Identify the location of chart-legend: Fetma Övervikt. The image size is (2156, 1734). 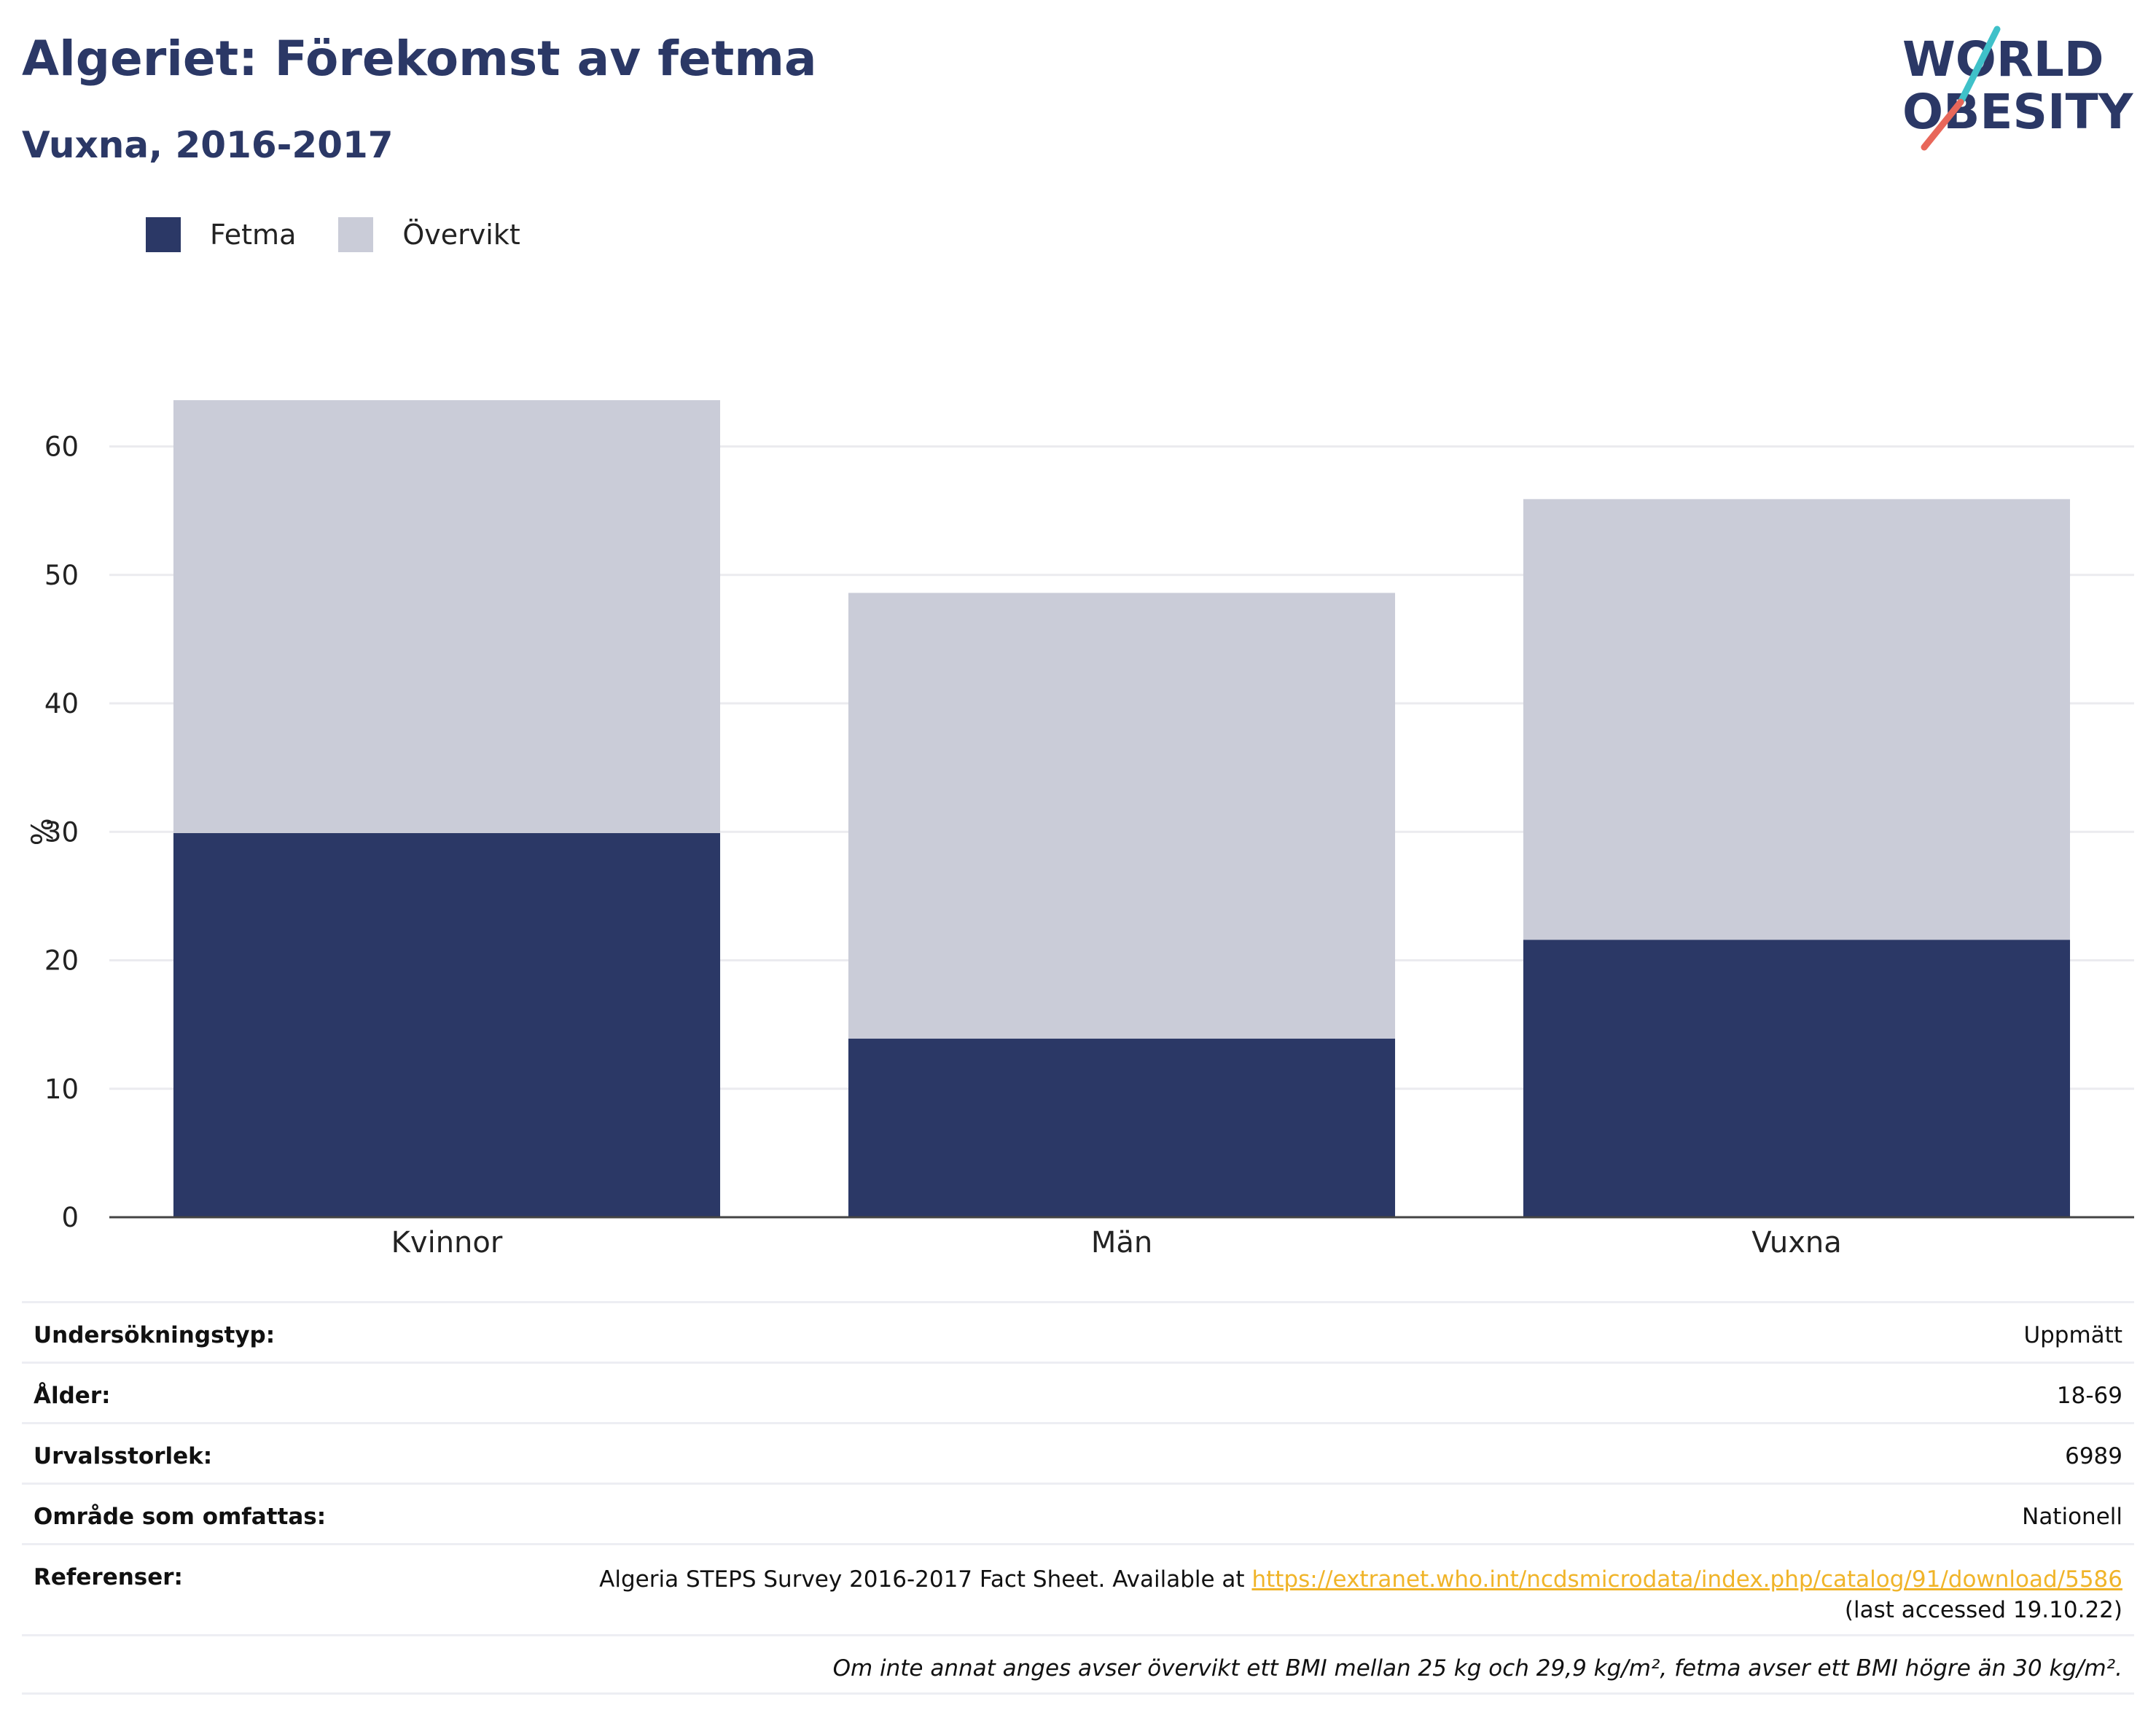
(354, 234).